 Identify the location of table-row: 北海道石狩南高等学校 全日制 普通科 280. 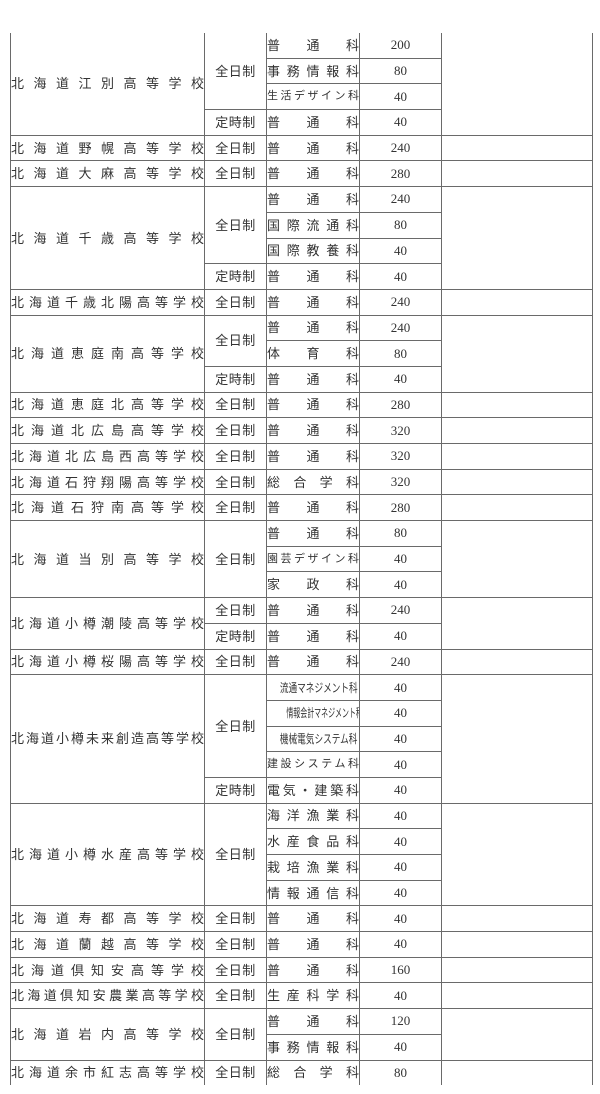
(301, 508).